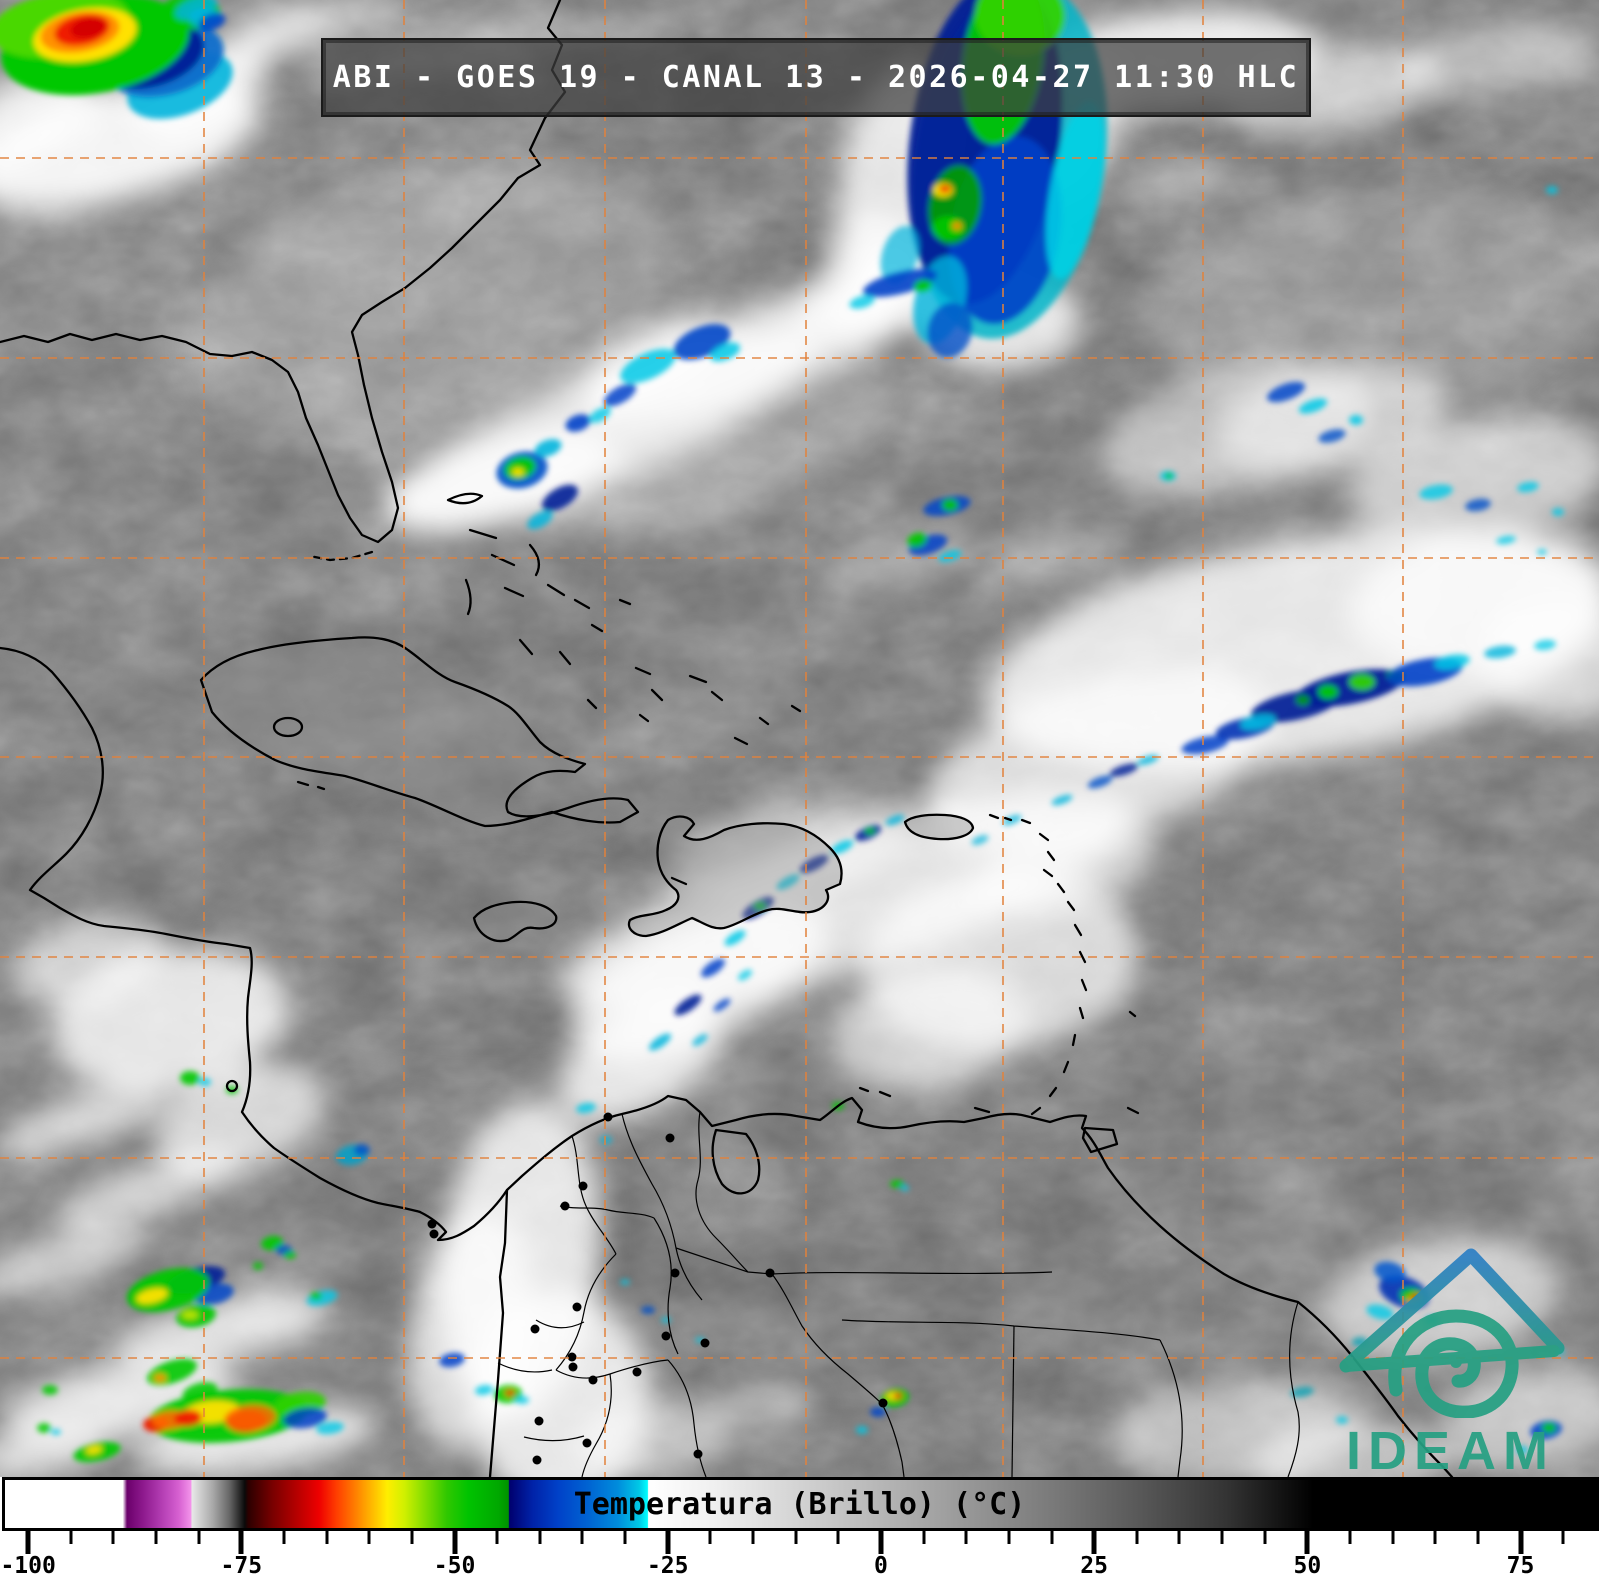 The height and width of the screenshot is (1577, 1599). I want to click on colorbar-tick-label: -75, so click(241, 1565).